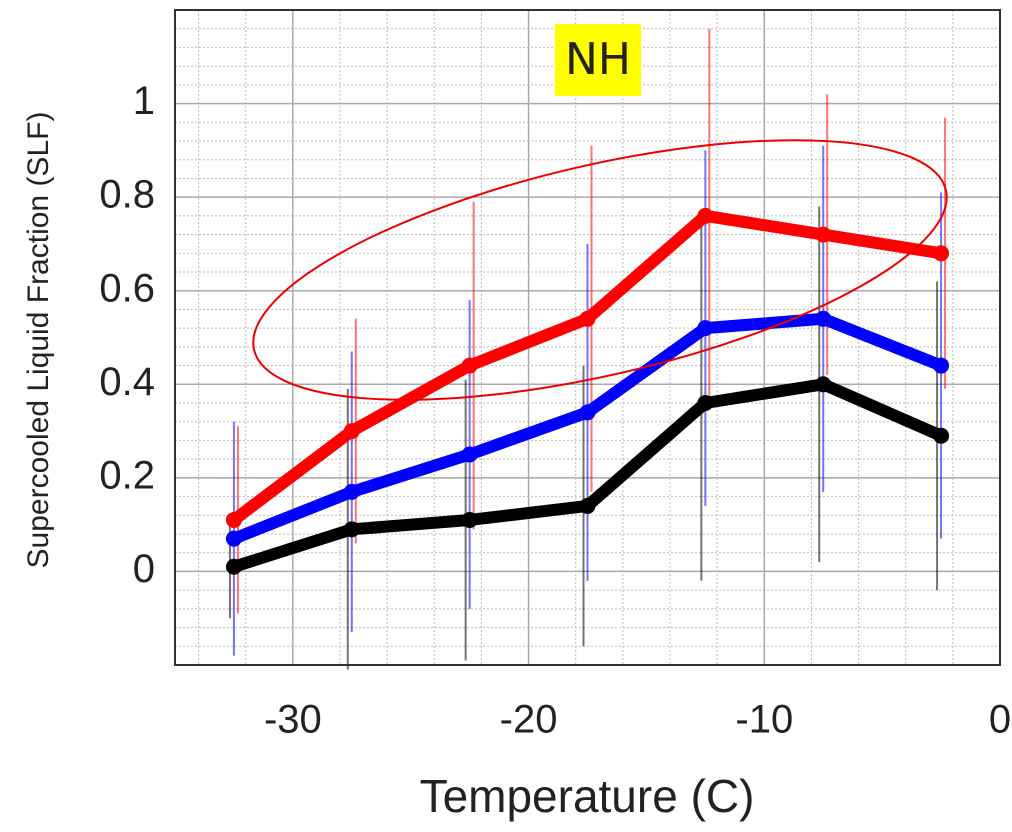  What do you see at coordinates (127, 382) in the screenshot?
I see `y-tick-label: 0.4` at bounding box center [127, 382].